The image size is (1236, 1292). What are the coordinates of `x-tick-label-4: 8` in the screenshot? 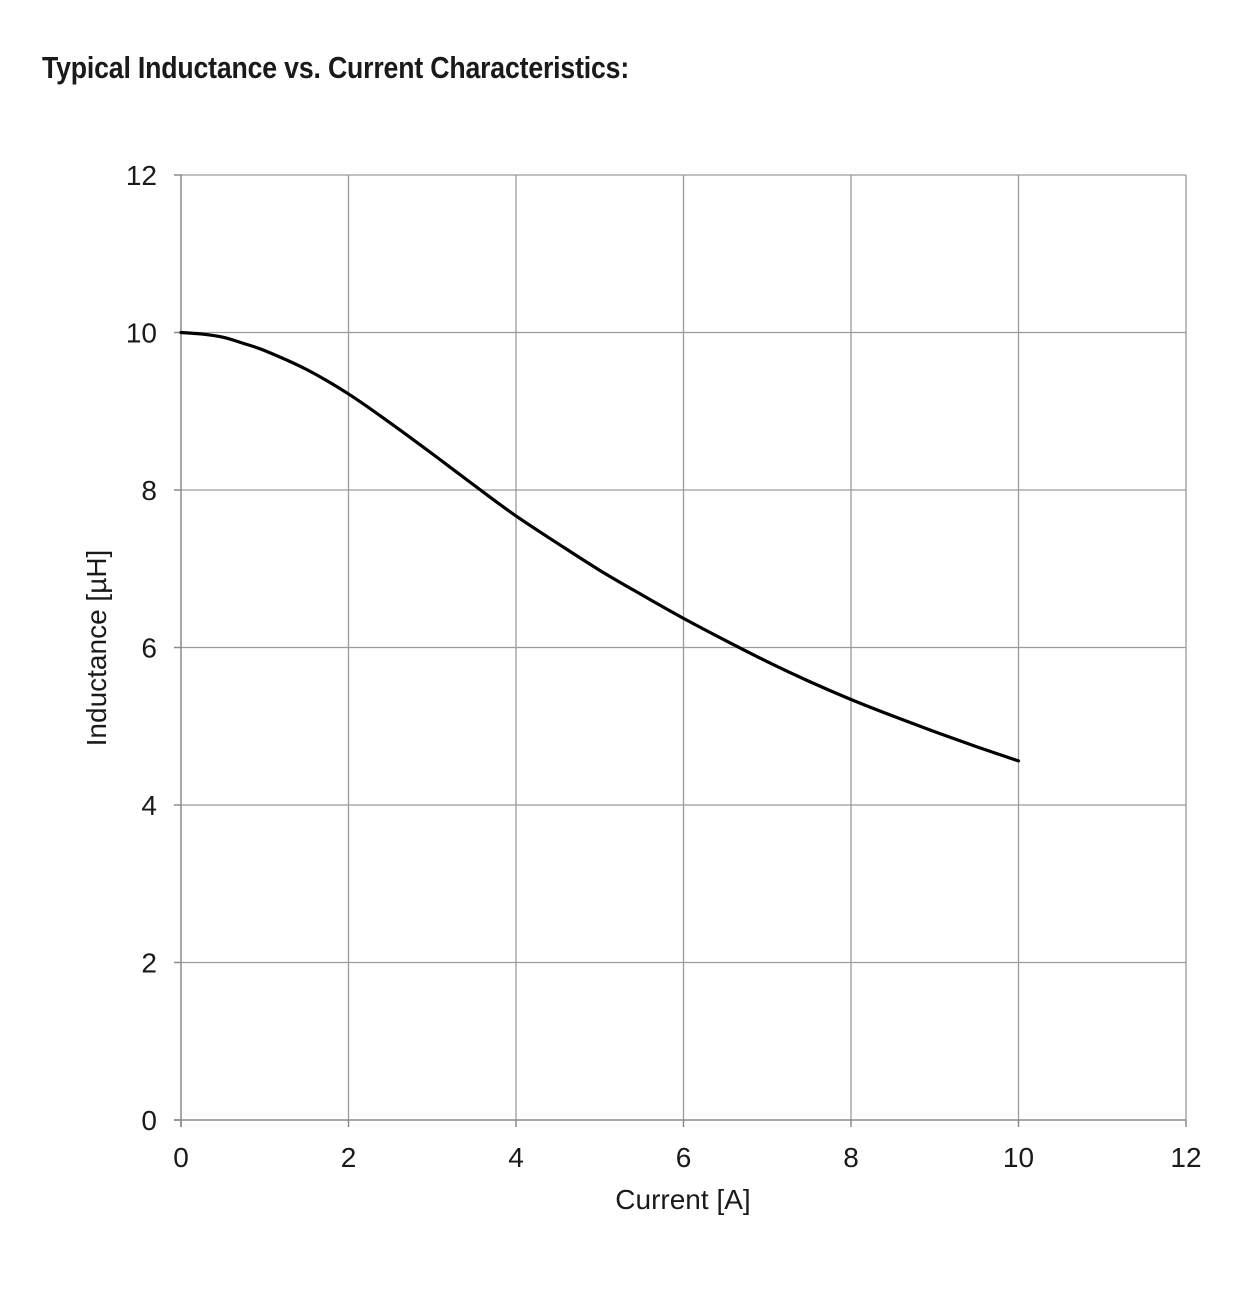 It's located at (851, 1157).